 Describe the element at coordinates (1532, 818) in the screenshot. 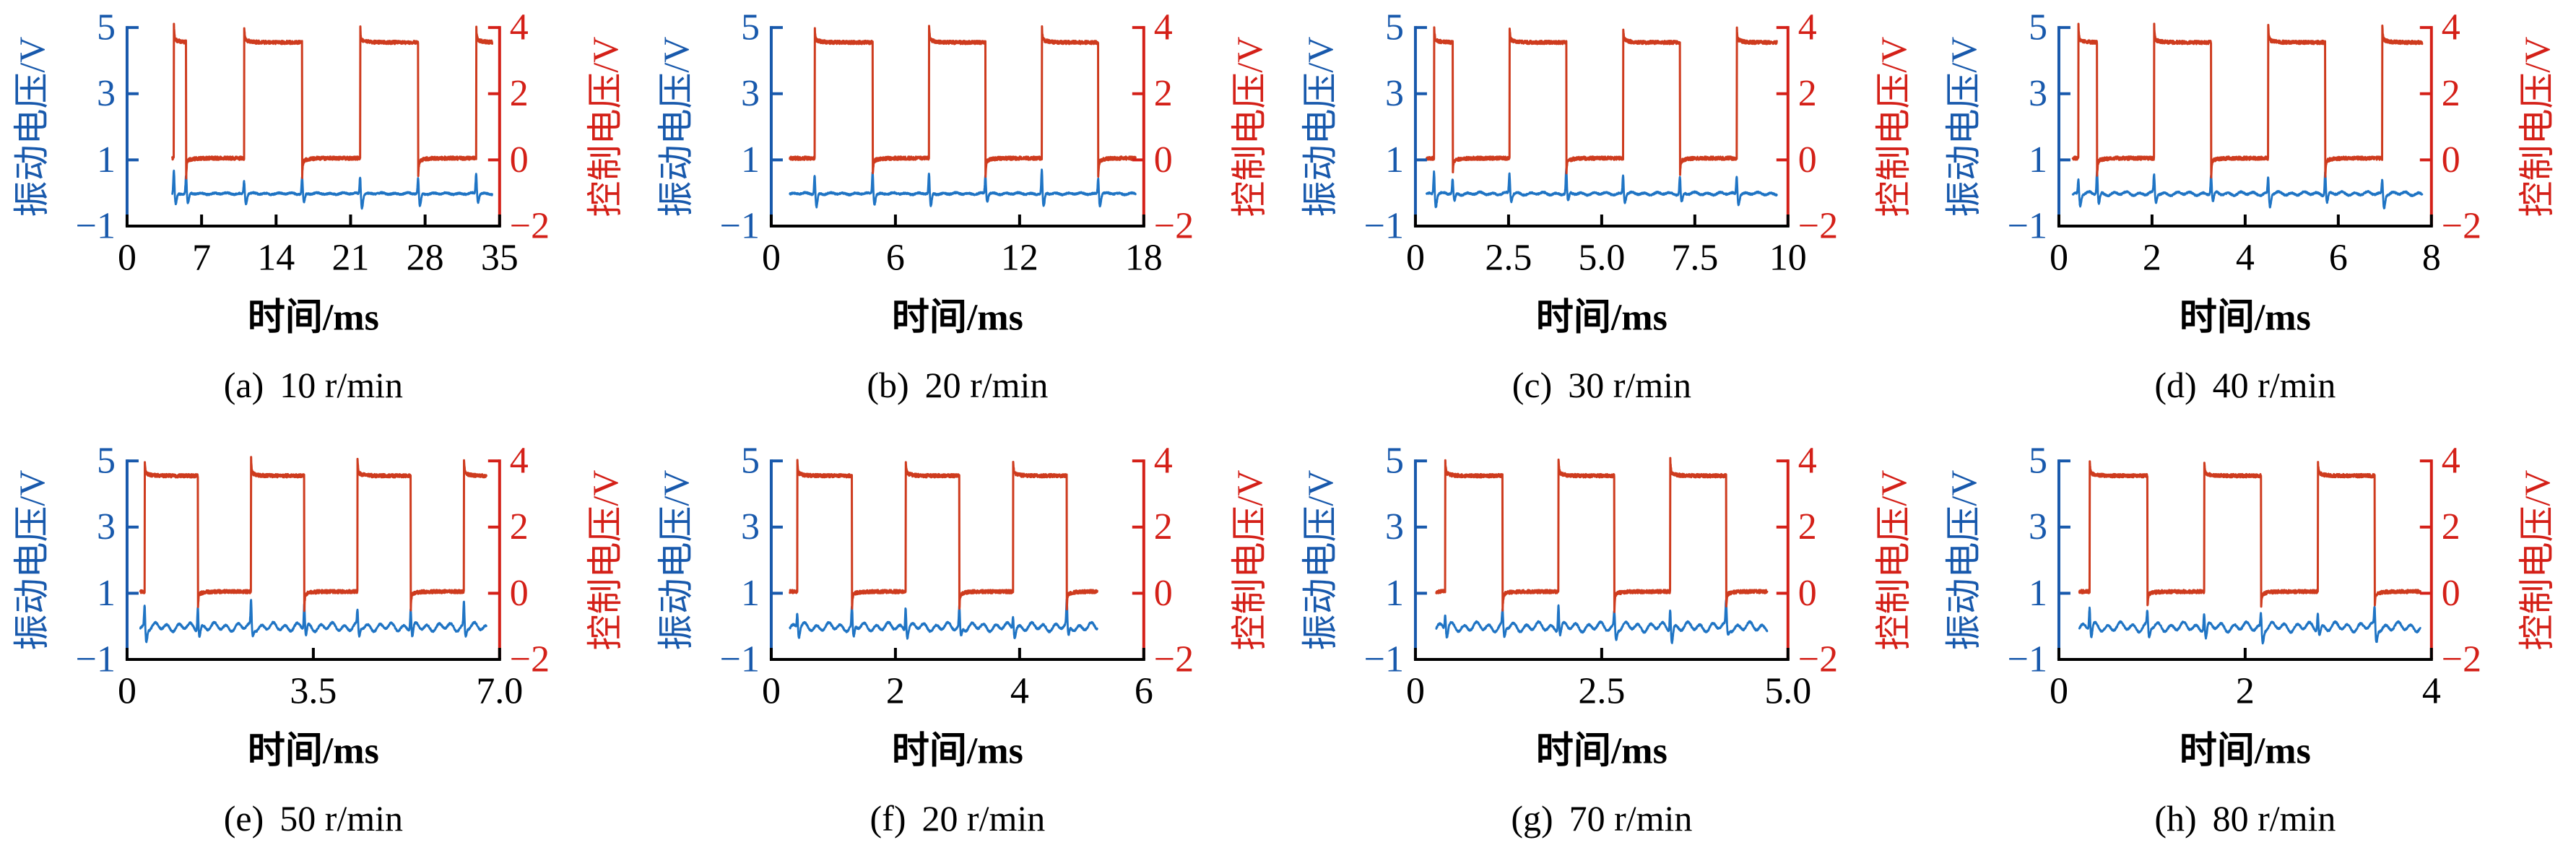

I see `caption-index: (g)` at that location.